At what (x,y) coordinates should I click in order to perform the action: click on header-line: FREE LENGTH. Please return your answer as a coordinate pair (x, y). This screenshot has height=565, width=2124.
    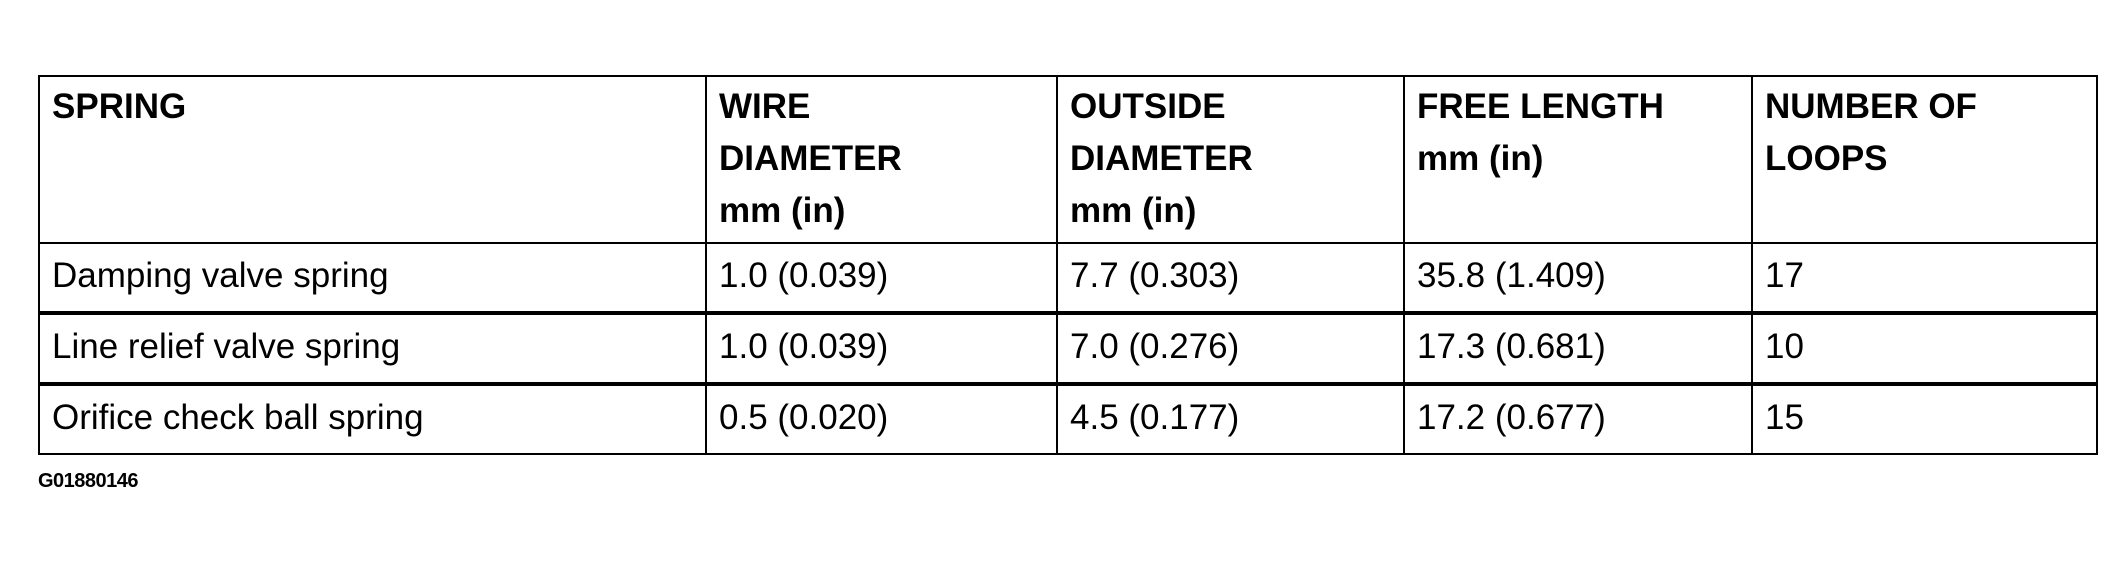
    Looking at the image, I should click on (1540, 106).